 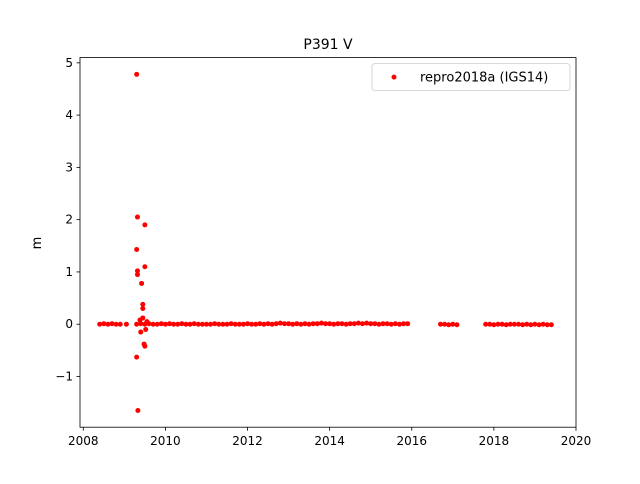 I want to click on x-tick-label: 2008, so click(x=83, y=441).